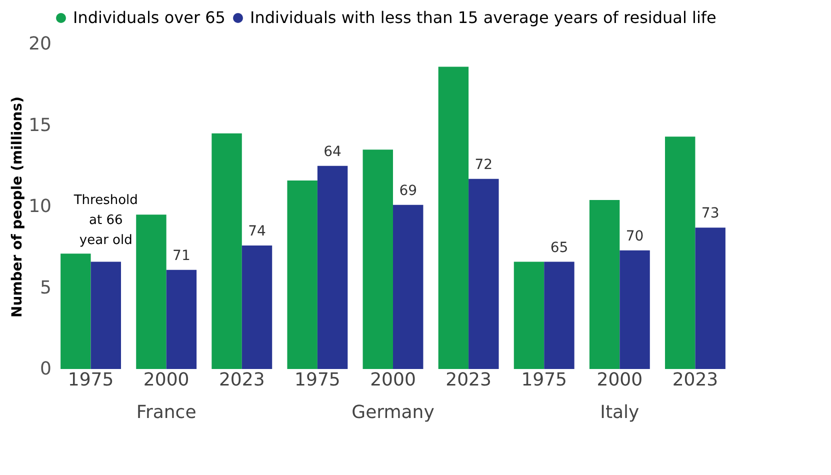 The height and width of the screenshot is (475, 831). I want to click on y-tick-label: 20, so click(40, 44).